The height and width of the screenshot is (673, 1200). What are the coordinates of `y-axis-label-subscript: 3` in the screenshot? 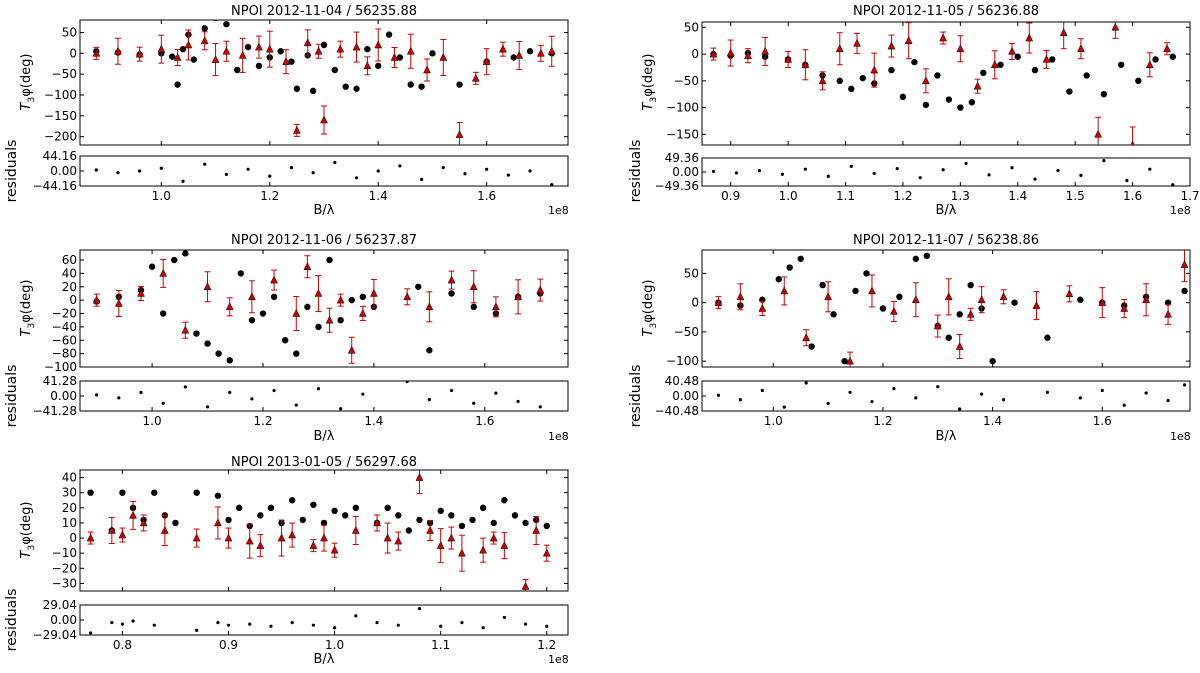 It's located at (32, 548).